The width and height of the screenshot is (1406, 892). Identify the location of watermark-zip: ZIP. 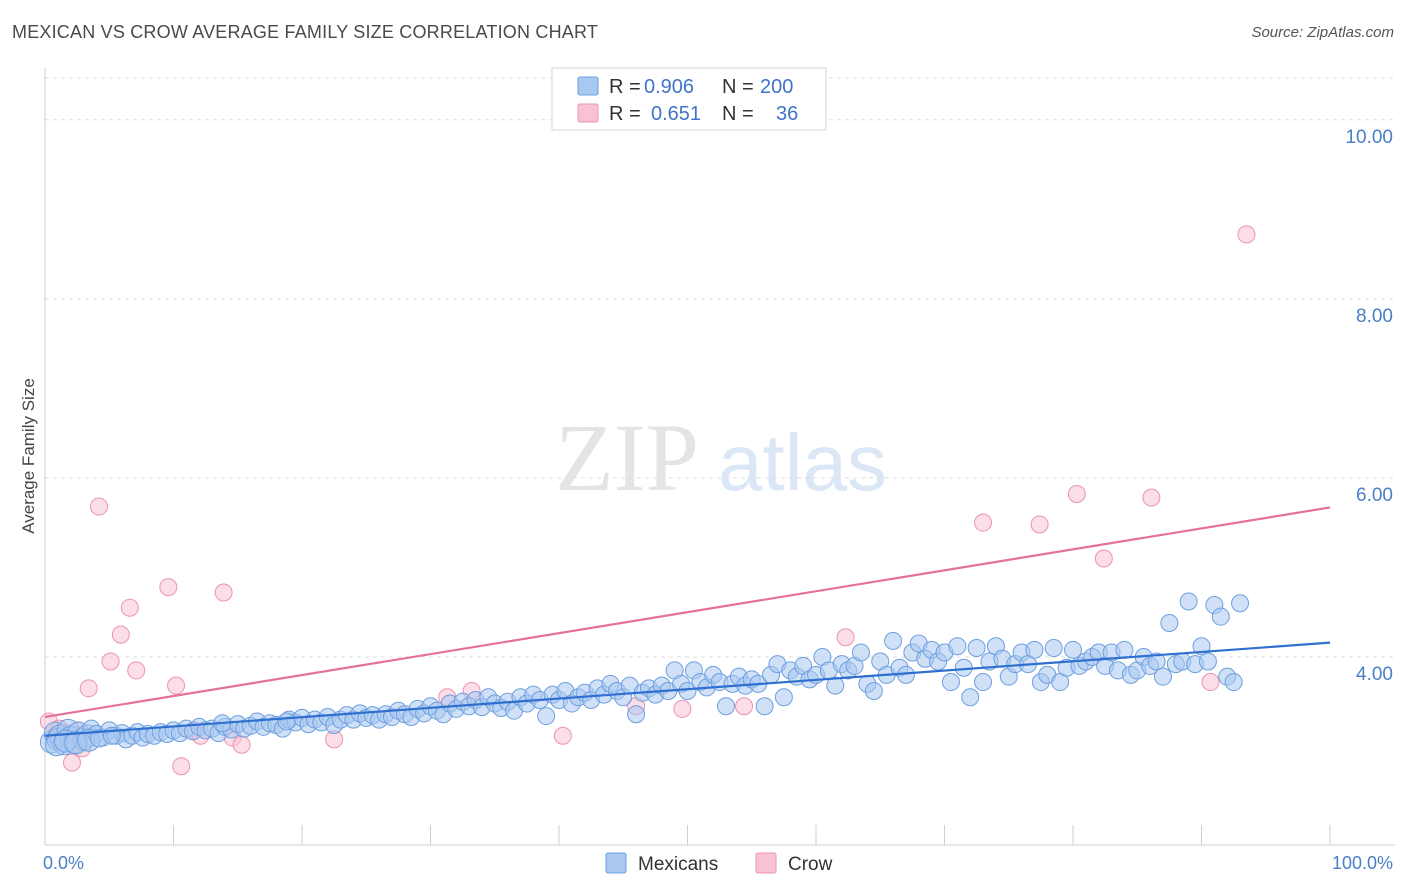
(627, 457).